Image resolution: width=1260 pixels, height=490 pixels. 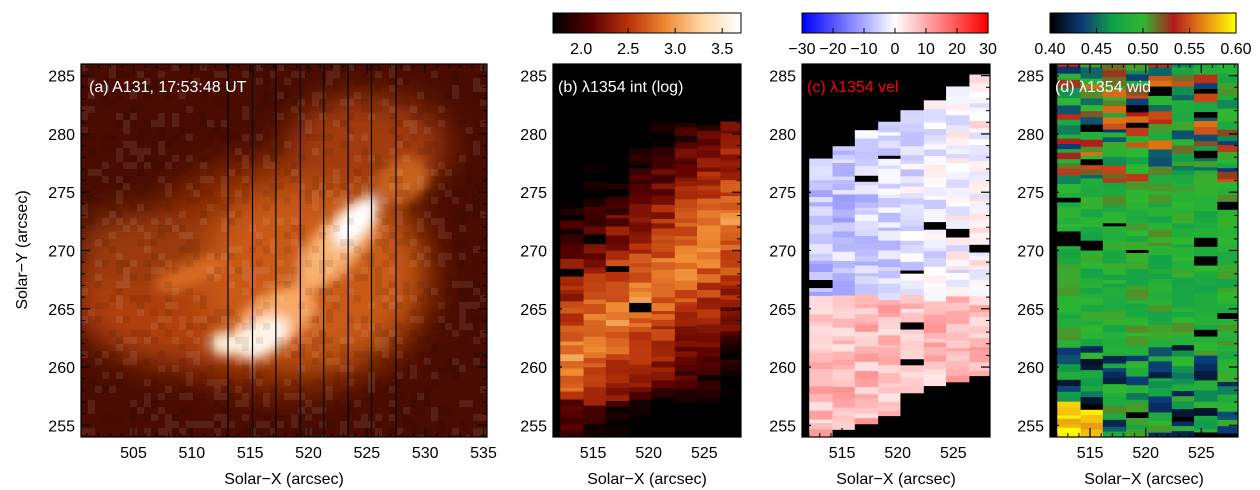 I want to click on y-tick-label: 275, so click(x=61, y=193).